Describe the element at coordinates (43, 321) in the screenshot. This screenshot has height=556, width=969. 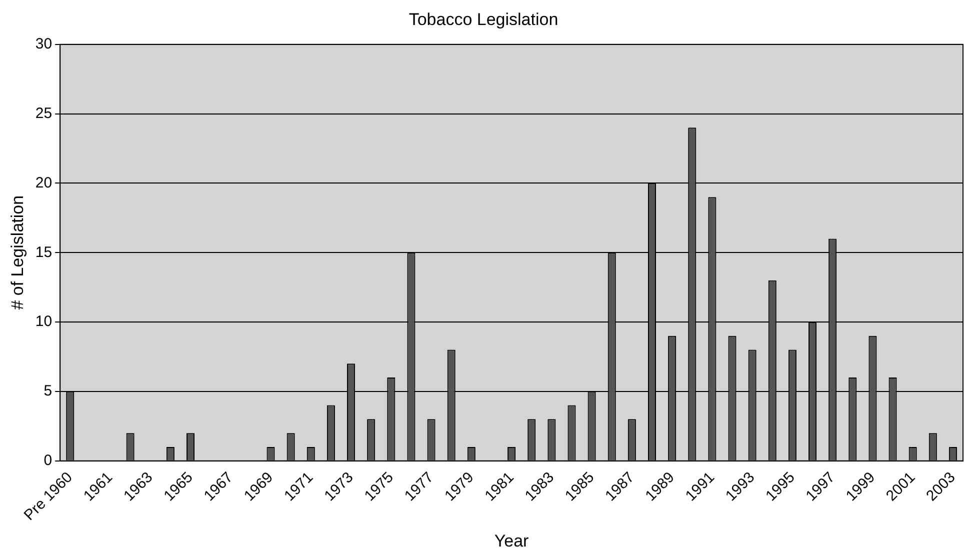
I see `y-tick-label: 10` at that location.